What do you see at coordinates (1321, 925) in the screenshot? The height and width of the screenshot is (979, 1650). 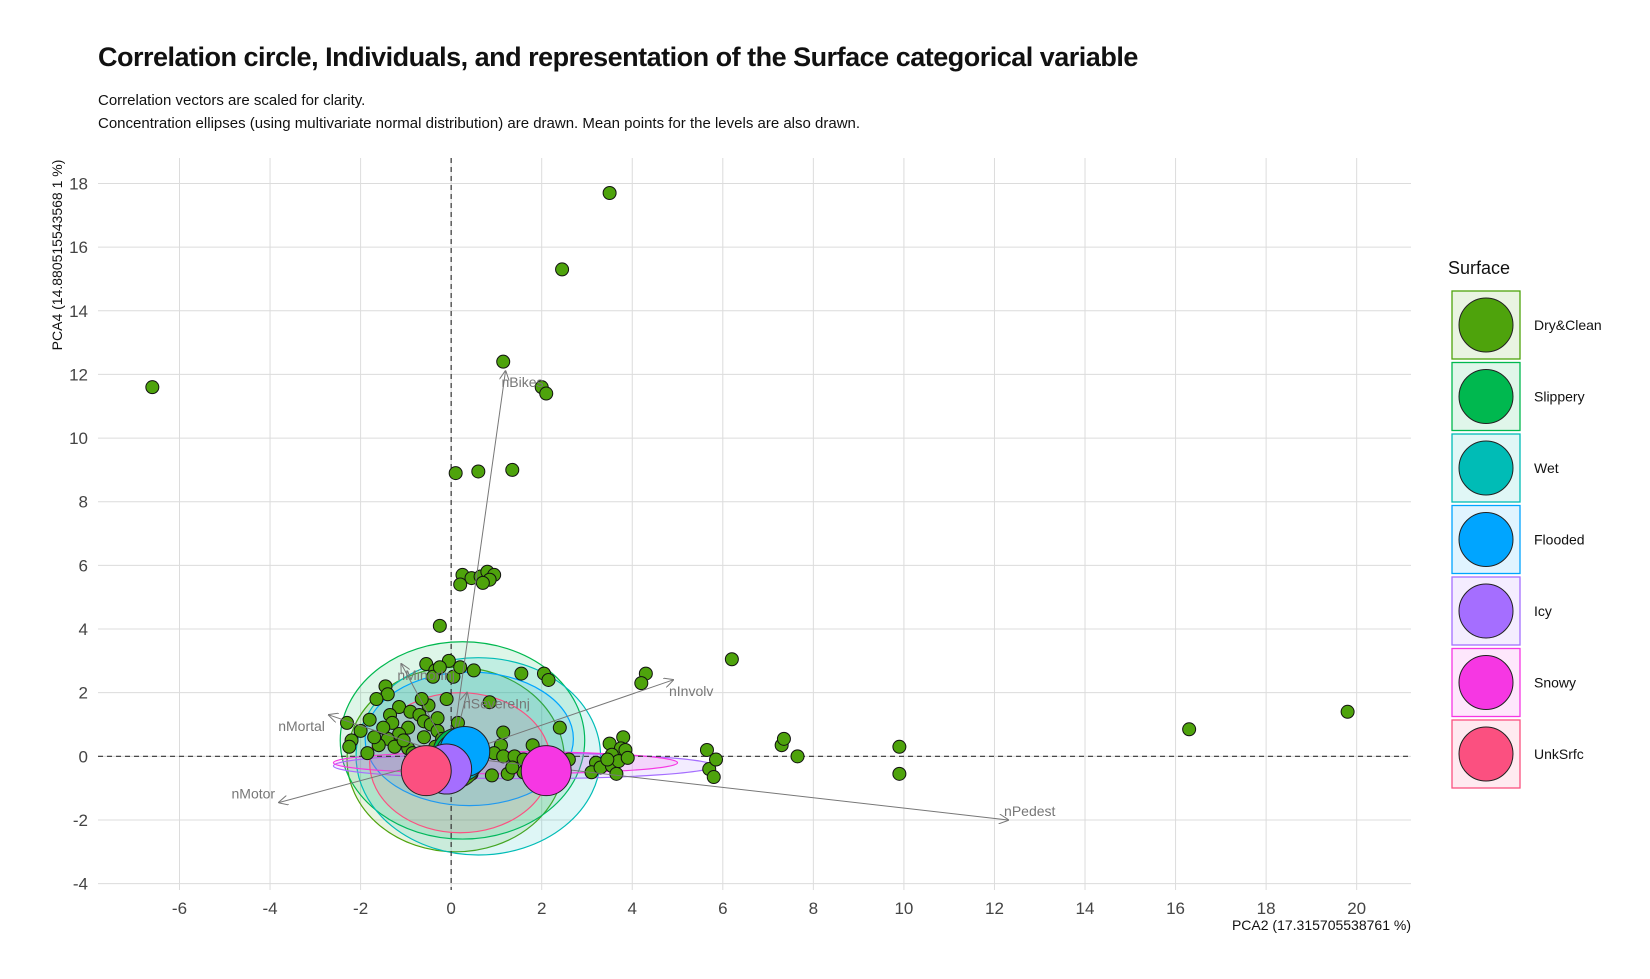 I see `x-axis-title: PCA2 (17.315705538761 %)` at bounding box center [1321, 925].